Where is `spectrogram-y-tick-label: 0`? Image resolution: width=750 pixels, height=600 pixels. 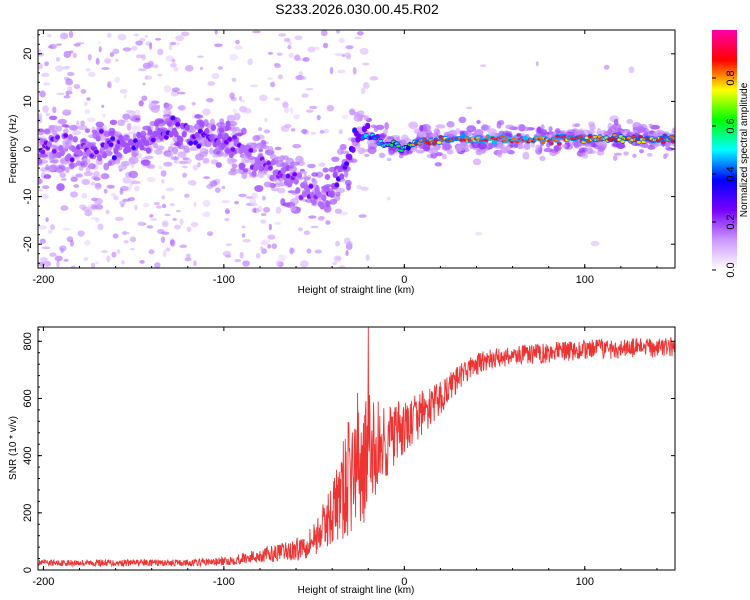 spectrogram-y-tick-label: 0 is located at coordinates (28, 149).